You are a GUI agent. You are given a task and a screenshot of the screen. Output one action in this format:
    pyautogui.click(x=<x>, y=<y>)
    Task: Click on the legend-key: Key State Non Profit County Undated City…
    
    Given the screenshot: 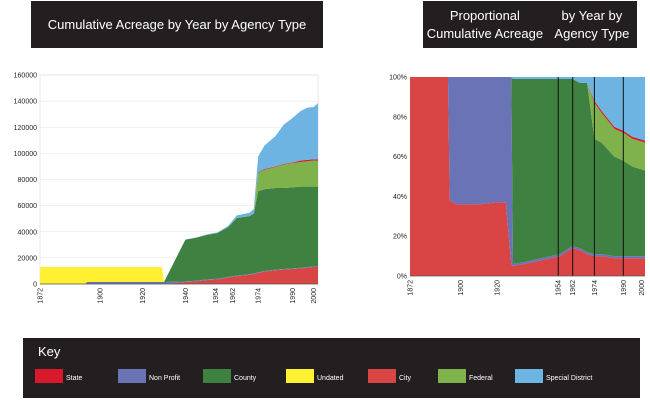 What is the action you would take?
    pyautogui.click(x=331, y=368)
    